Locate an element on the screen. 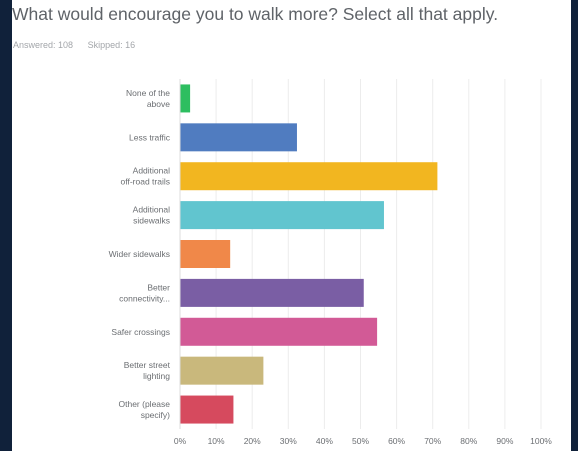 This screenshot has height=451, width=578. response-stats: Answered: 108 Skipped: 16 is located at coordinates (74, 45).